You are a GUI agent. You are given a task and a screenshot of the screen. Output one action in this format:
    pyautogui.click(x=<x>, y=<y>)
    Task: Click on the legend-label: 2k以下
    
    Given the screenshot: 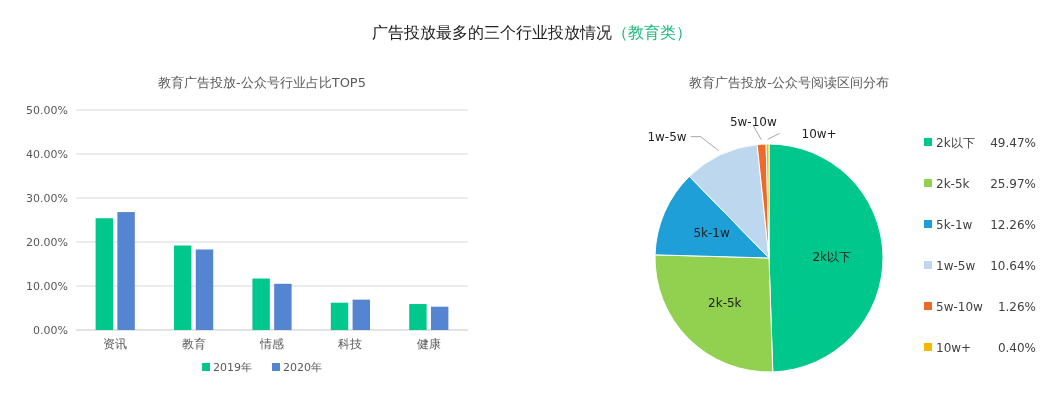 What is the action you would take?
    pyautogui.click(x=955, y=143)
    